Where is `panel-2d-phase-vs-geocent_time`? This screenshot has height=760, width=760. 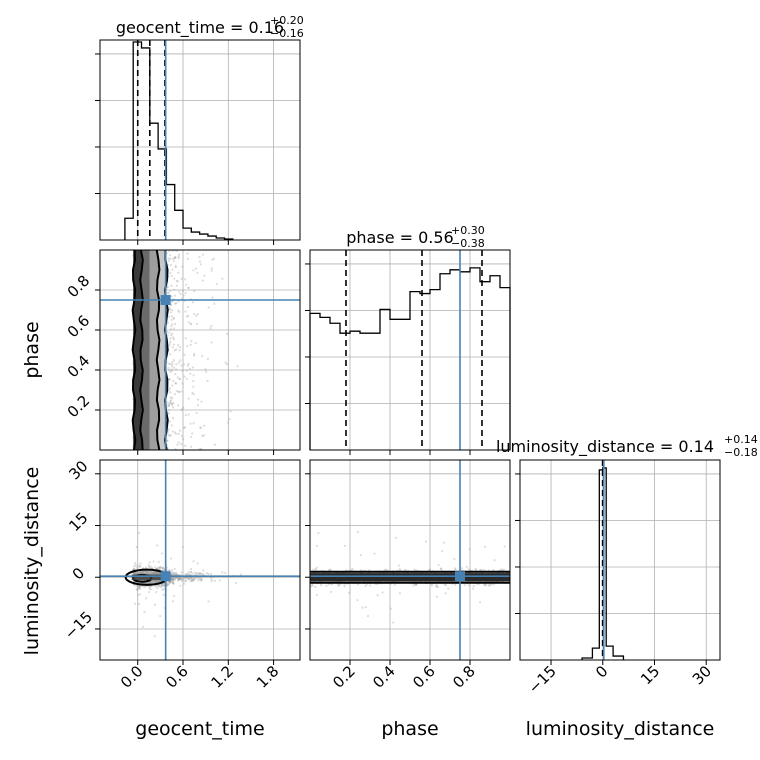
panel-2d-phase-vs-geocent_time is located at coordinates (200, 350).